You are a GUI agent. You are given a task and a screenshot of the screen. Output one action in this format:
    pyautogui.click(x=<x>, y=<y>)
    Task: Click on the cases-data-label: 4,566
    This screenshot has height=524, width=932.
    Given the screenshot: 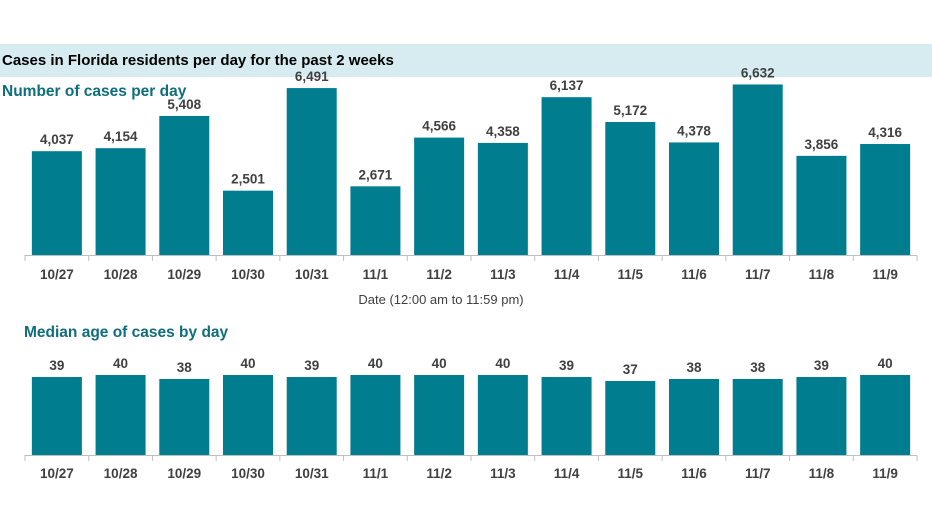 What is the action you would take?
    pyautogui.click(x=439, y=126)
    